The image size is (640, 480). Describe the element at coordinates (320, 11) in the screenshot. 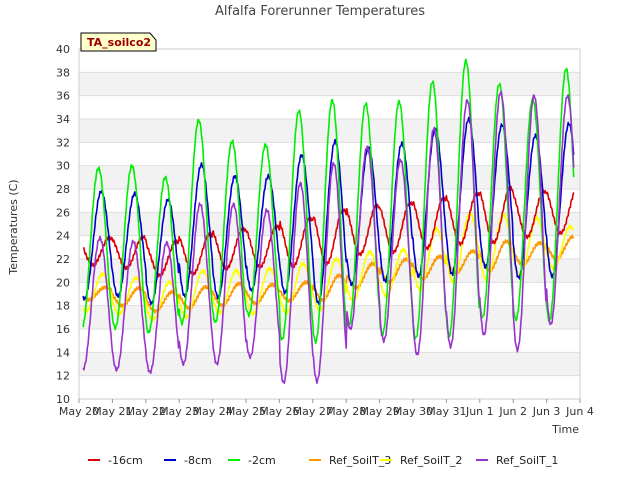

I see `chart-title: Alfalfa Forerunner Temperatures` at that location.